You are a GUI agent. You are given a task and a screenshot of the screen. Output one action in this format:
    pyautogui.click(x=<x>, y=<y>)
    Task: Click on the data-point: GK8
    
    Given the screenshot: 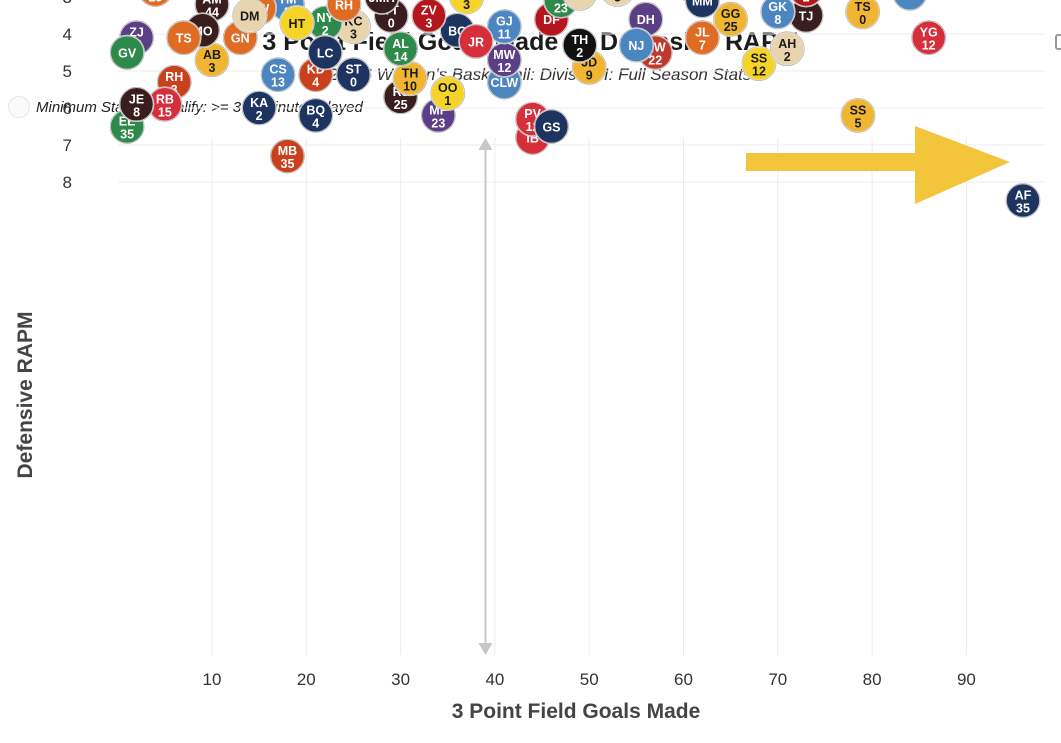 What is the action you would take?
    pyautogui.click(x=778, y=15)
    